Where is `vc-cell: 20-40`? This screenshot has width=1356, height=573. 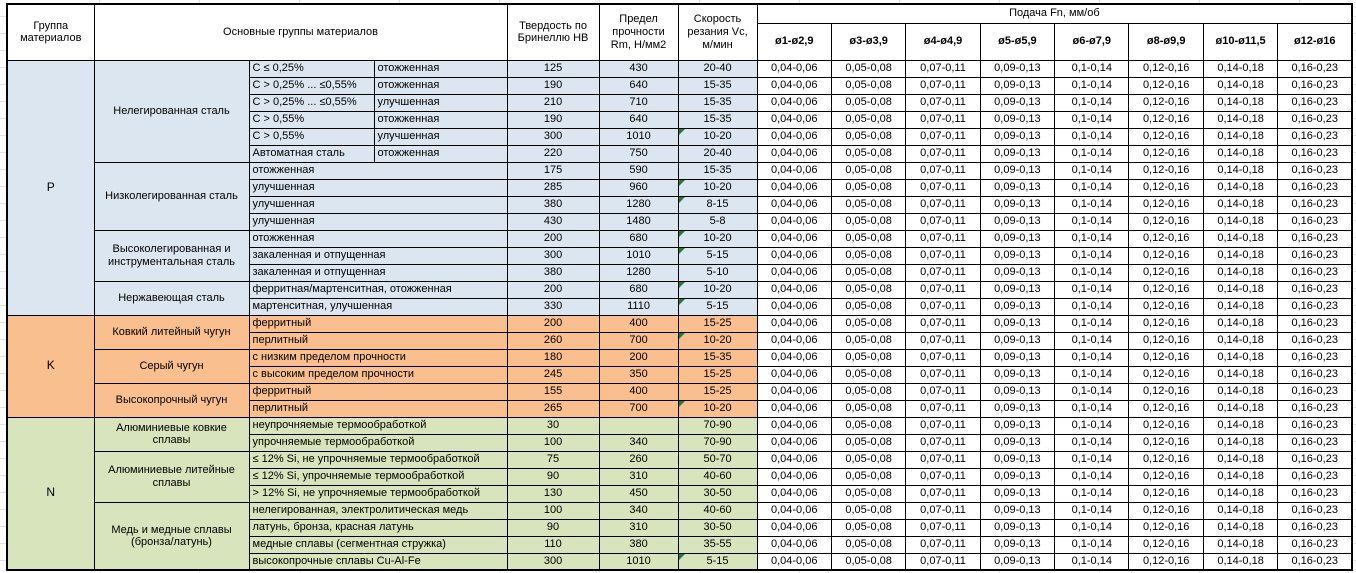 vc-cell: 20-40 is located at coordinates (717, 153).